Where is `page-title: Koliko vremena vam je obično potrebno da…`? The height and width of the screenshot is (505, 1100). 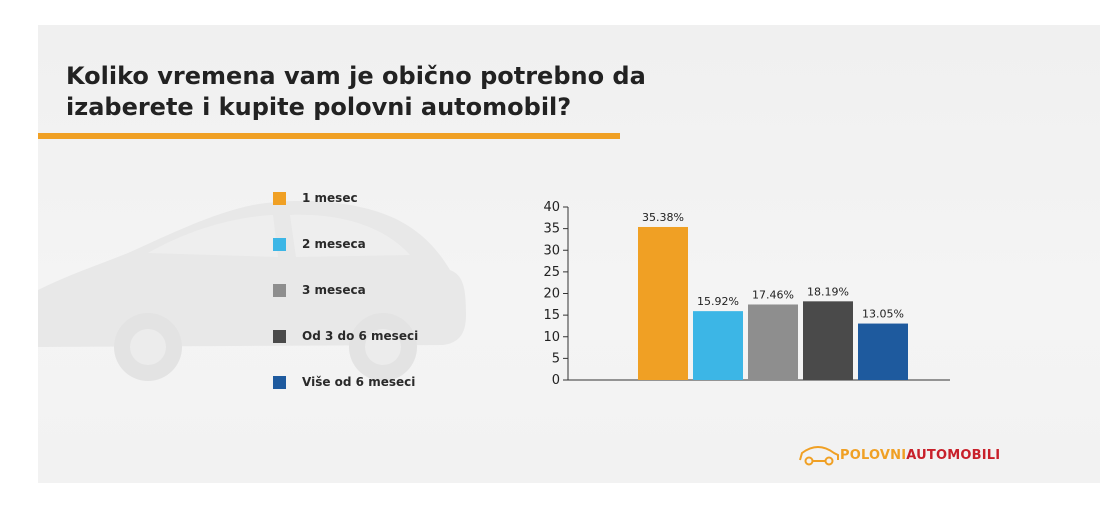
page-title: Koliko vremena vam je obično potrebno da… is located at coordinates (366, 92).